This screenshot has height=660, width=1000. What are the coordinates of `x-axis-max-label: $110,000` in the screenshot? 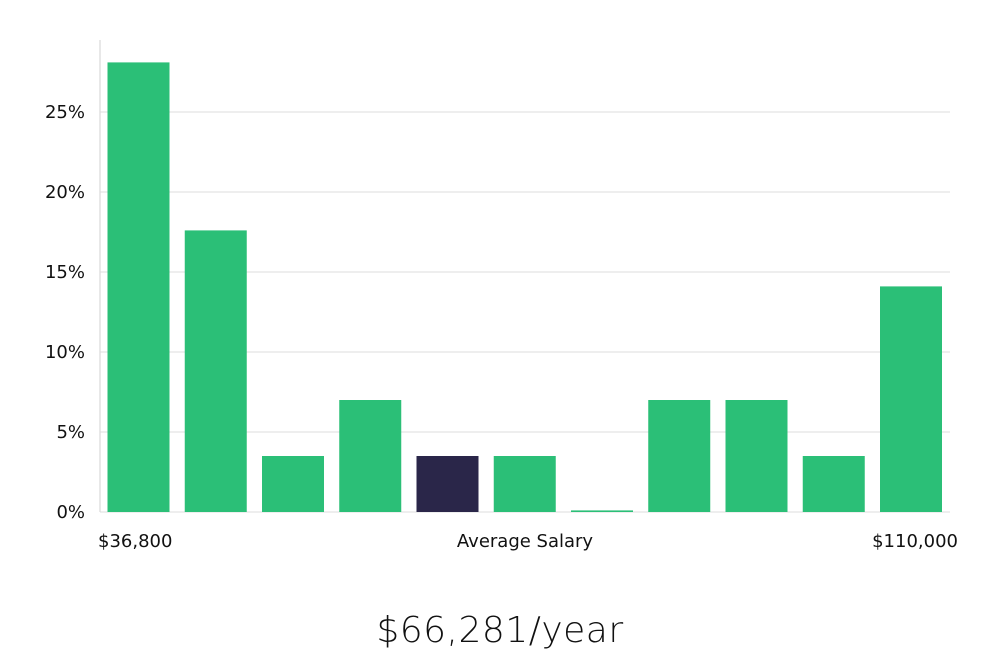 It's located at (915, 541).